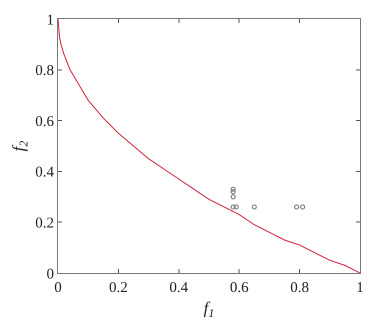 This screenshot has width=382, height=329. Describe the element at coordinates (179, 288) in the screenshot. I see `x-tick-label: 0.4` at that location.